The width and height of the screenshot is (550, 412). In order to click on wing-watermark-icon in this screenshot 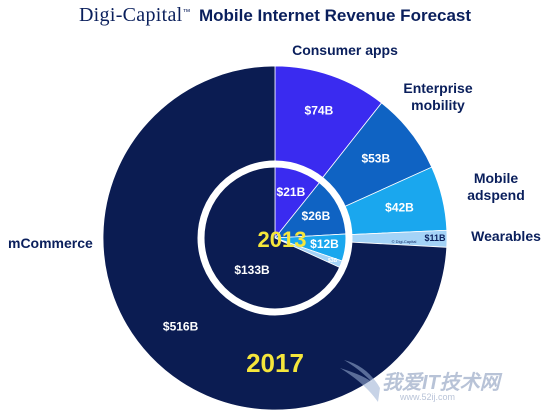, I will do `click(360, 381)`.